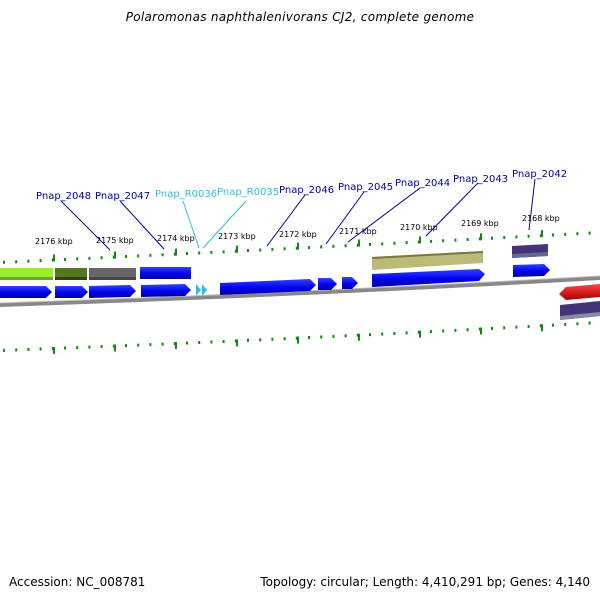  I want to click on trna-arrow-r0035, so click(204, 290).